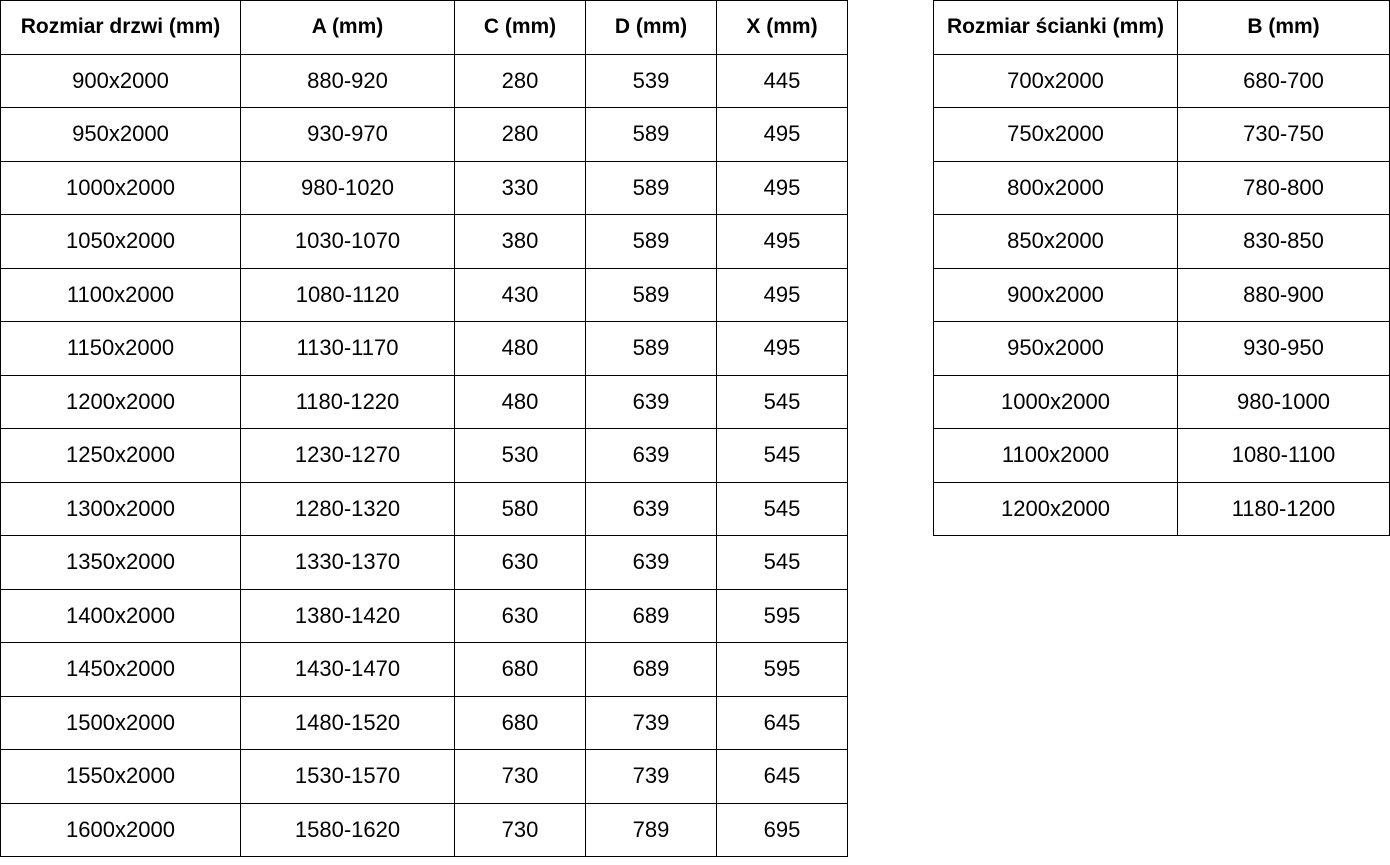  I want to click on table-cell: 580, so click(520, 508).